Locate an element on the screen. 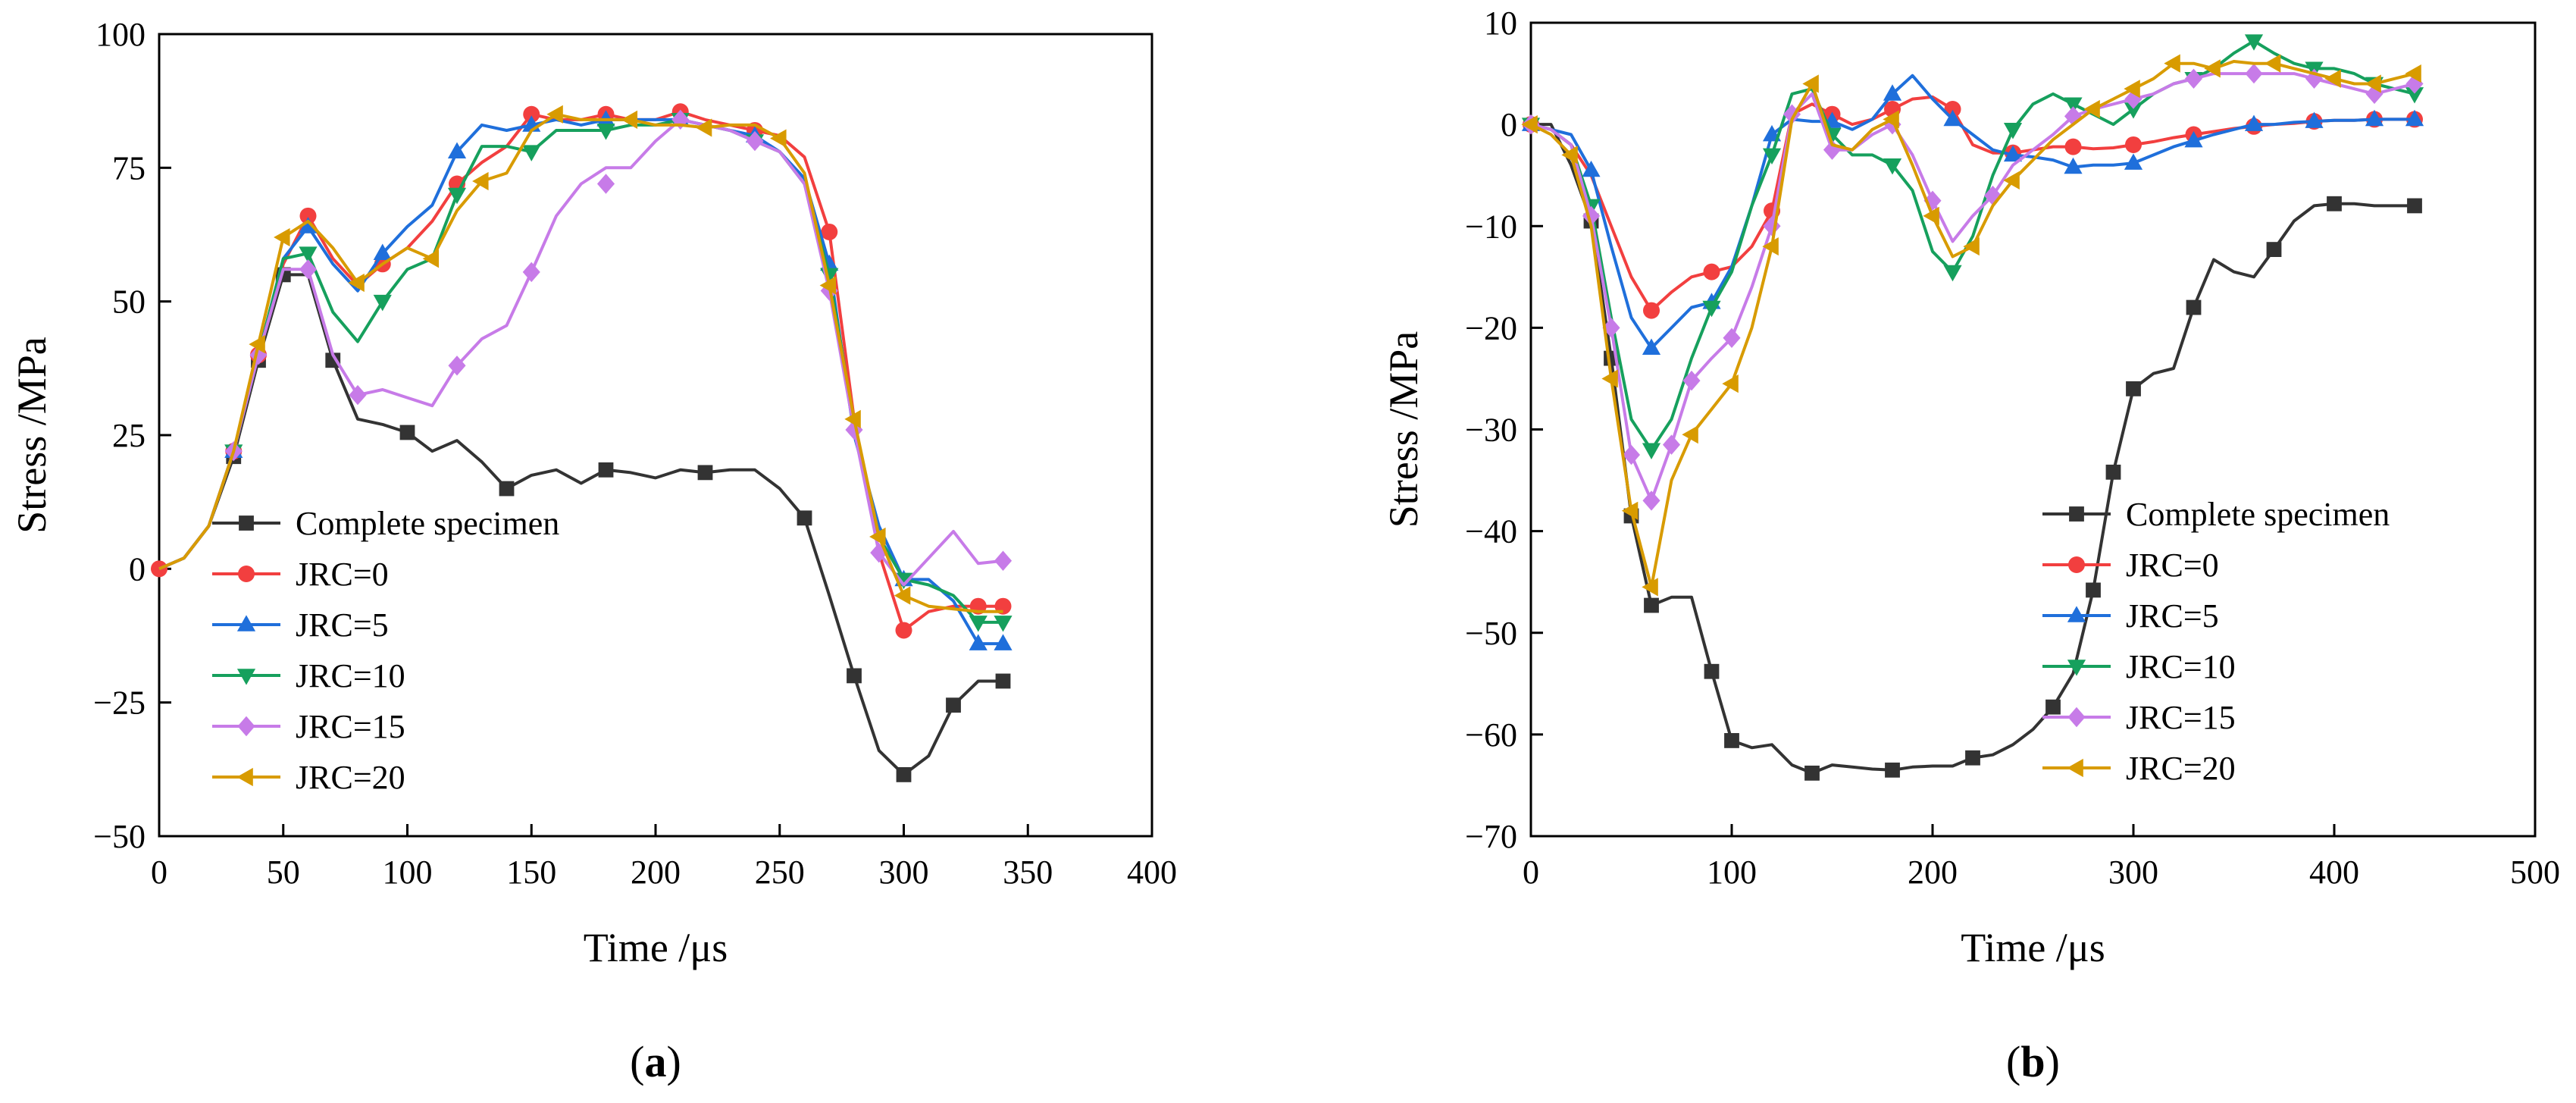 This screenshot has height=1103, width=2576. y-tick-label: −40 is located at coordinates (1491, 531).